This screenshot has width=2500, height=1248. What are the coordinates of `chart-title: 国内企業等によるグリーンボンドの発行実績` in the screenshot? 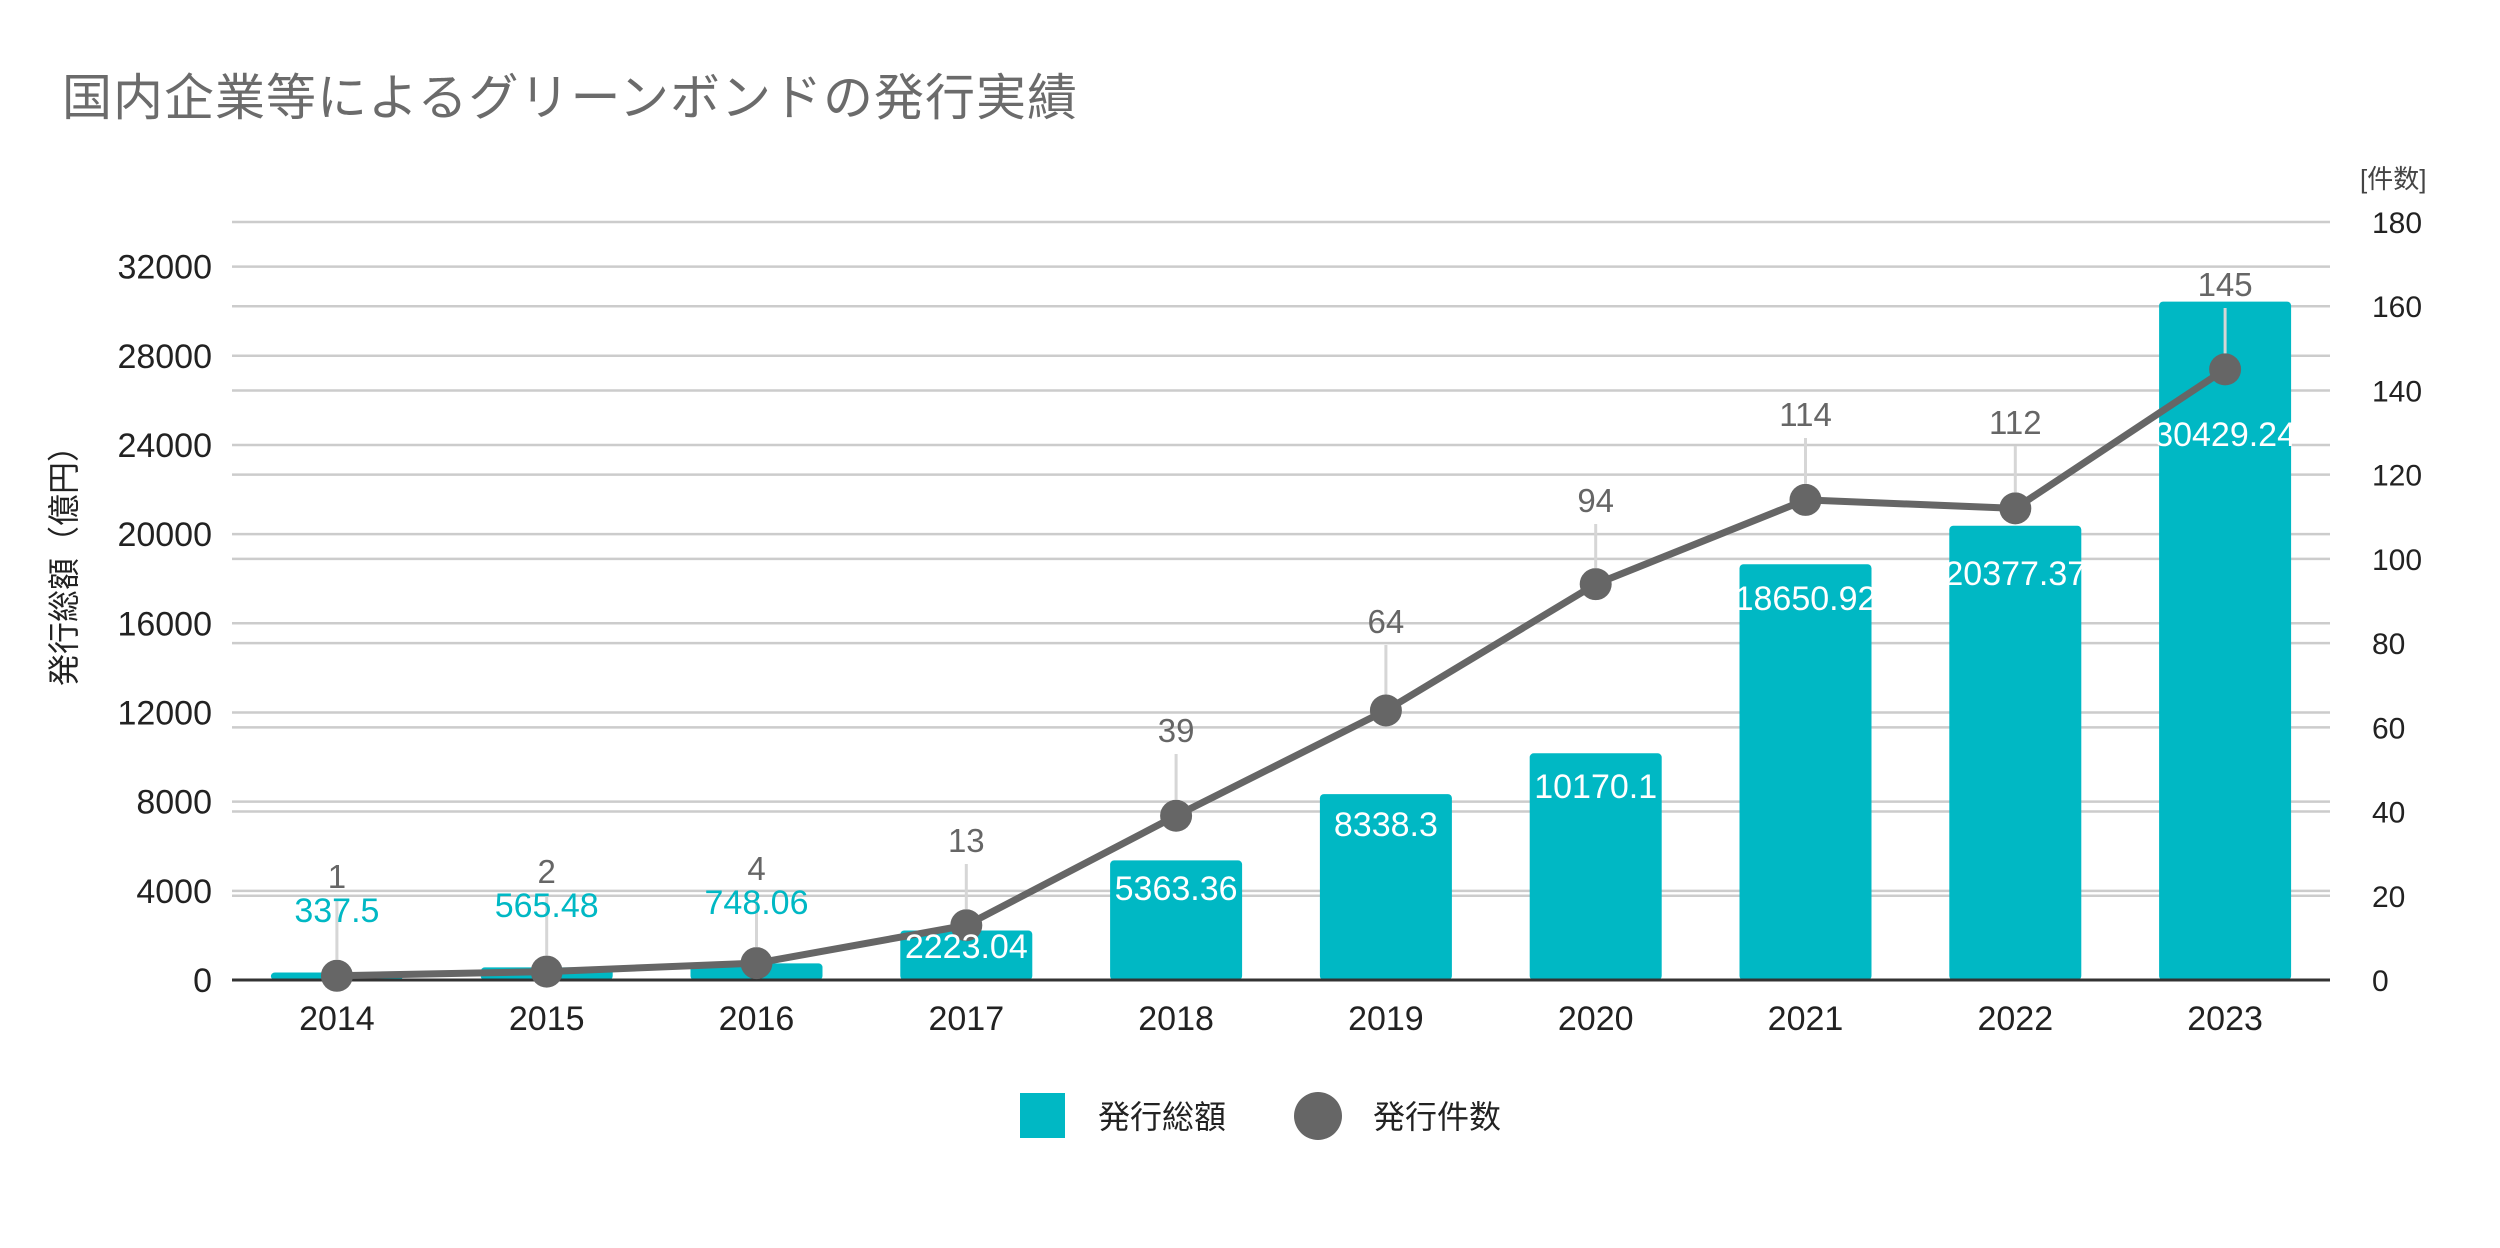 It's located at (570, 98).